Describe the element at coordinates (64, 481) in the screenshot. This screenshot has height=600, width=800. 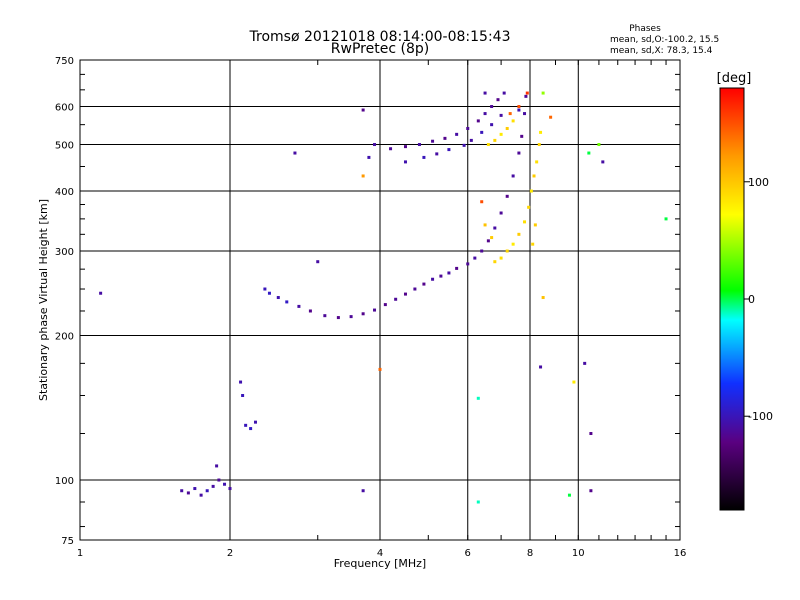
I see `y-tick-label: 100` at that location.